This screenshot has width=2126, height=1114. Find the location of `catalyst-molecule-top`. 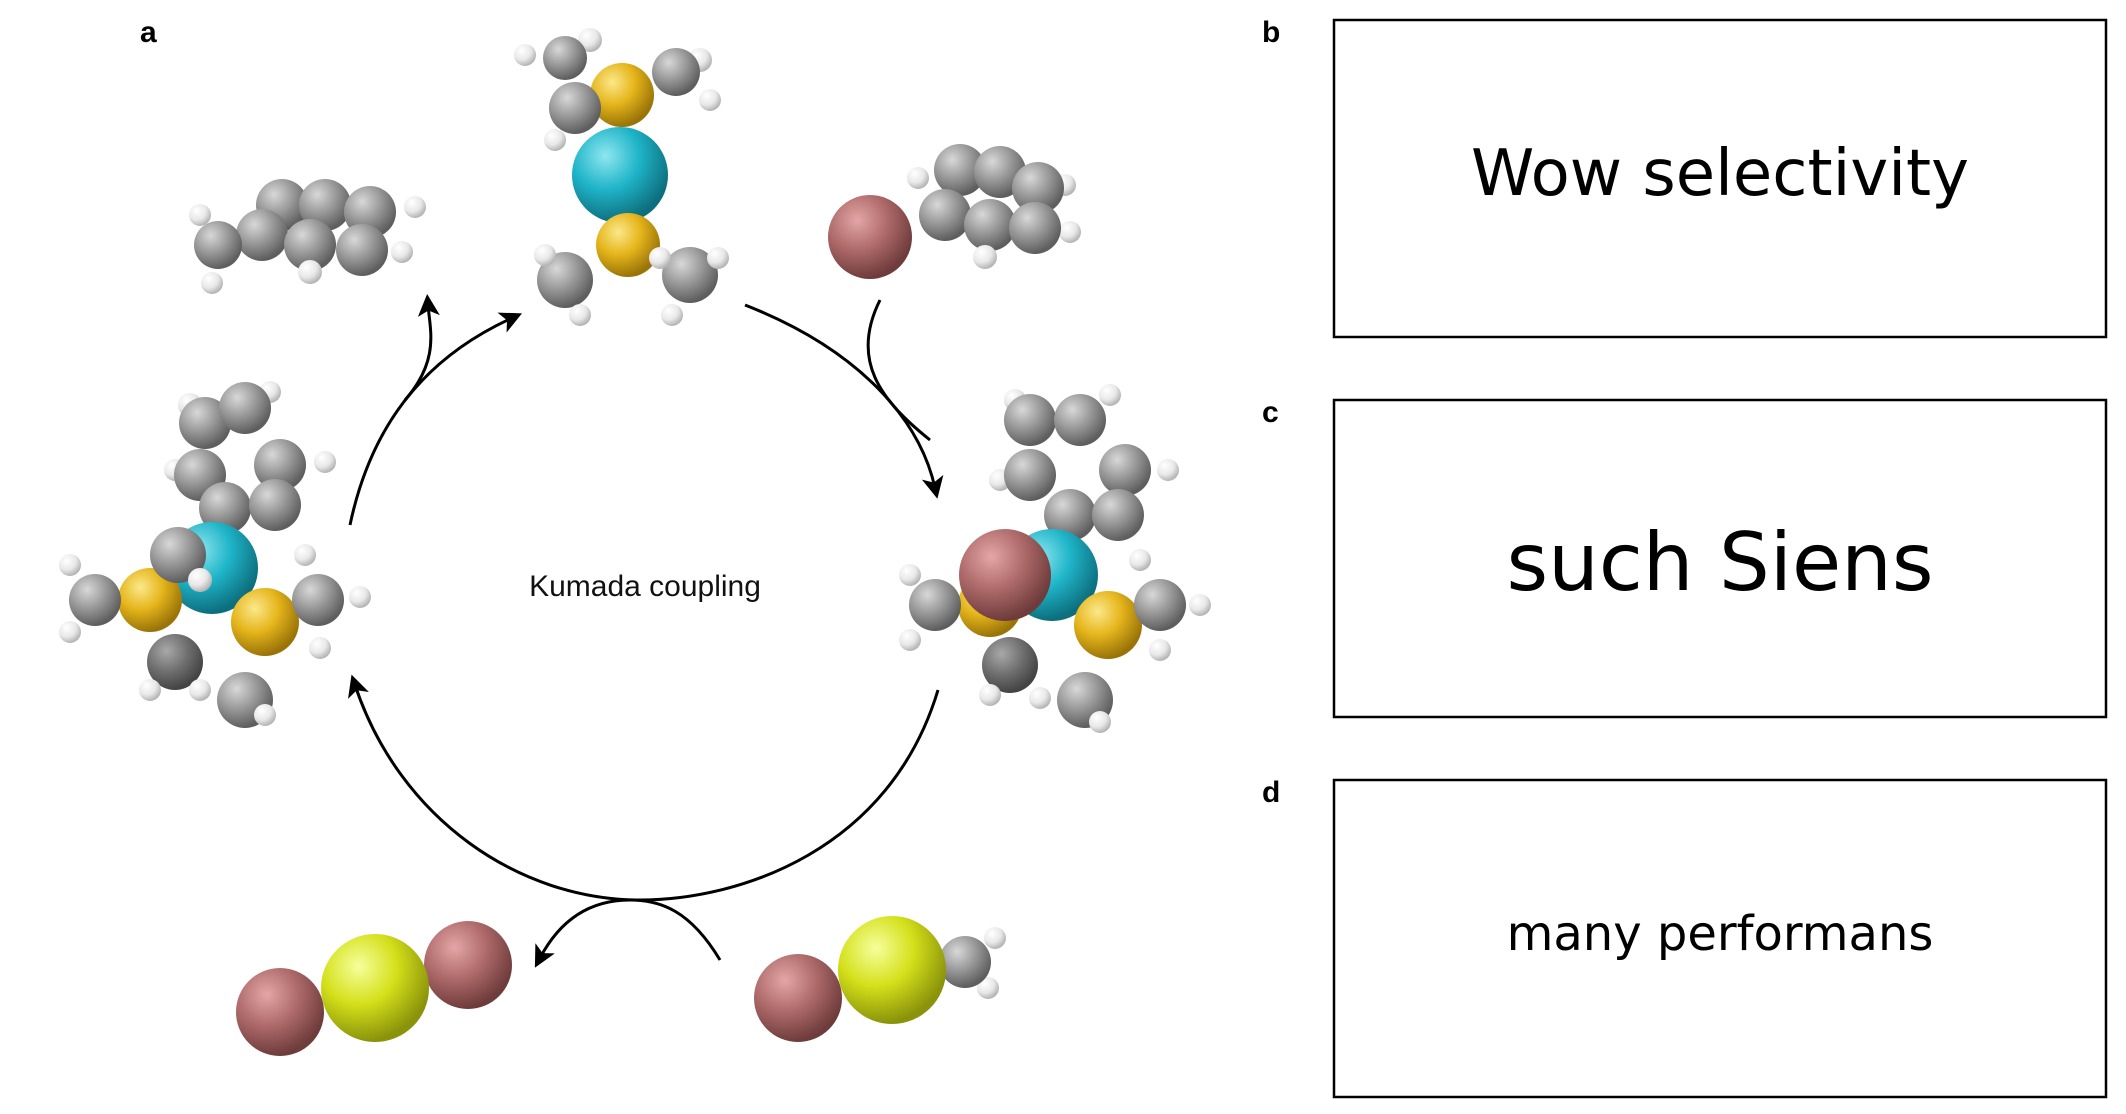

catalyst-molecule-top is located at coordinates (621, 177).